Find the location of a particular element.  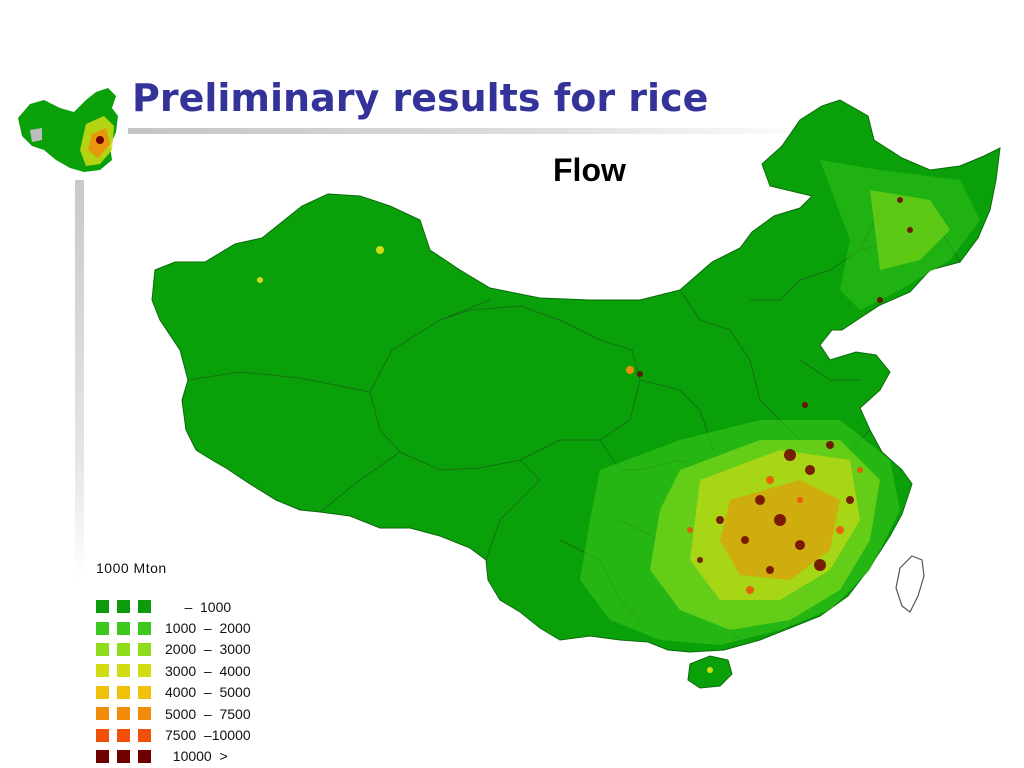

slide-title: Preliminary results for rice is located at coordinates (420, 98).